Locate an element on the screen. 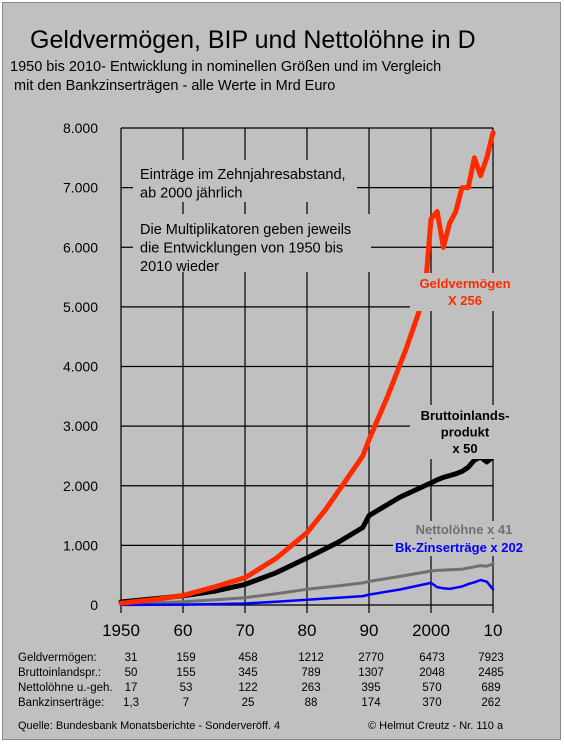 The width and height of the screenshot is (565, 744). series-label-bip: produkt is located at coordinates (465, 432).